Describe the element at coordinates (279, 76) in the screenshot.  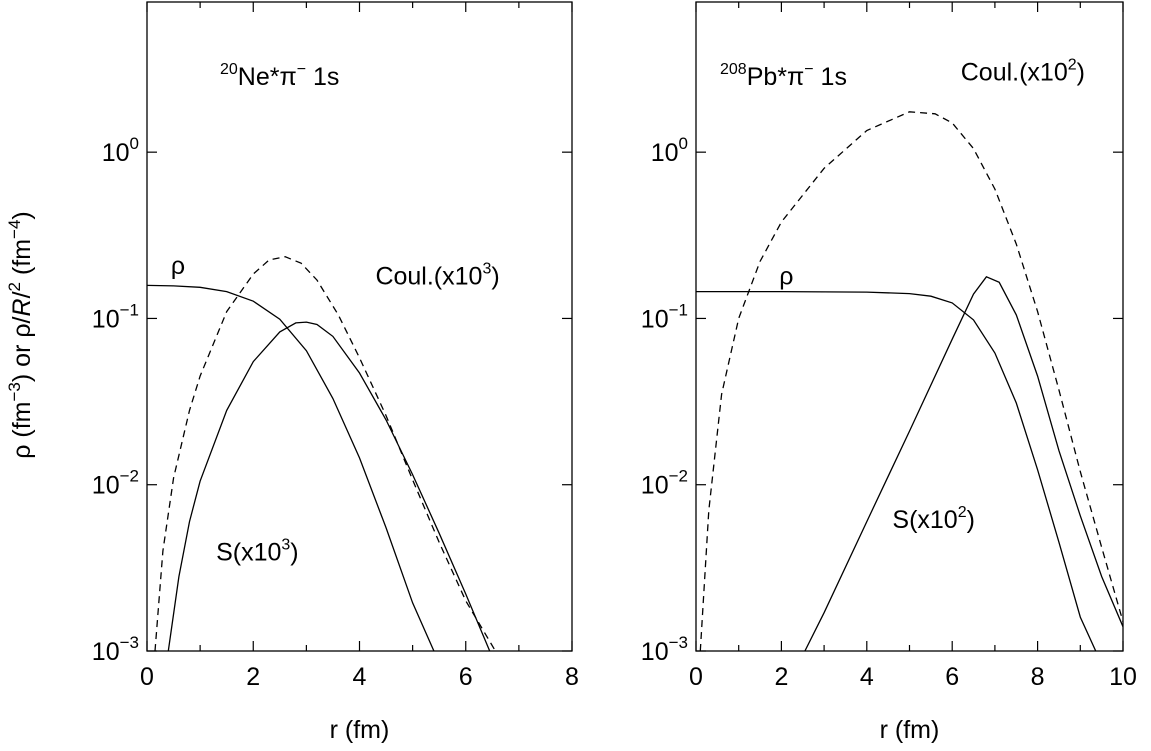
I see `panel-title: 20Ne*π− 1s` at that location.